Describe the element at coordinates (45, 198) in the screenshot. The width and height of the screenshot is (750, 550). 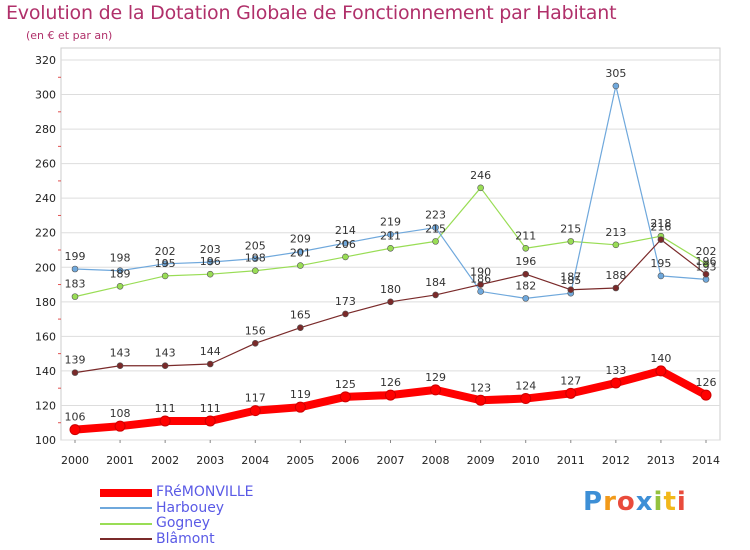
I see `y-tick-label: 240` at that location.